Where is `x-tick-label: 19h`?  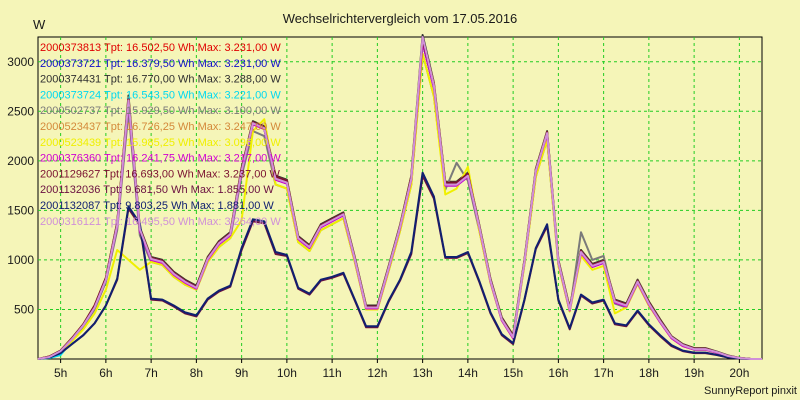
x-tick-label: 19h is located at coordinates (694, 373).